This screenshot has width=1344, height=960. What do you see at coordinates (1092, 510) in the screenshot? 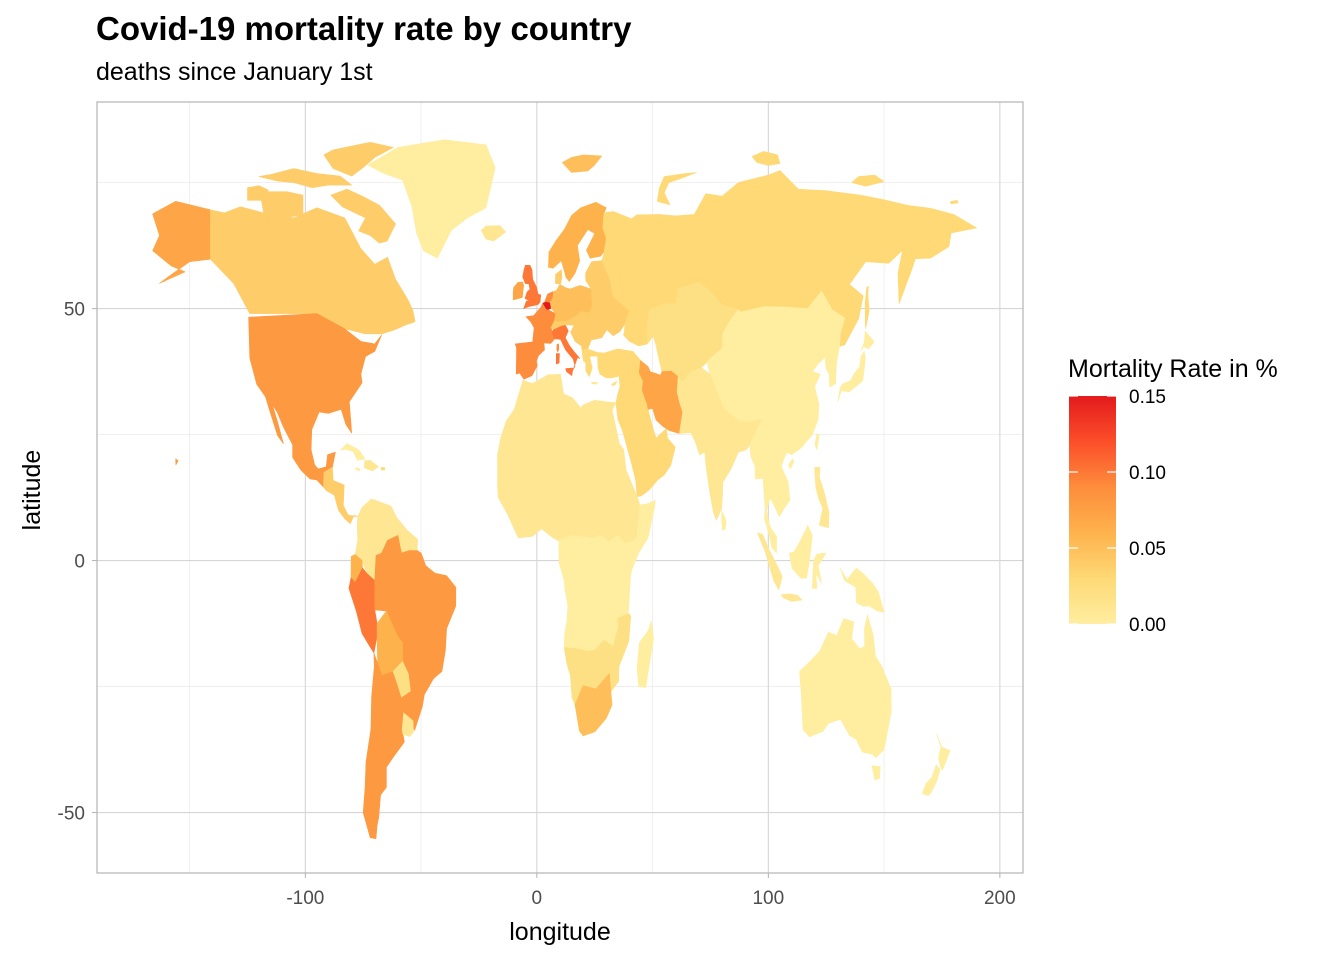
I see `legend-colorbar` at bounding box center [1092, 510].